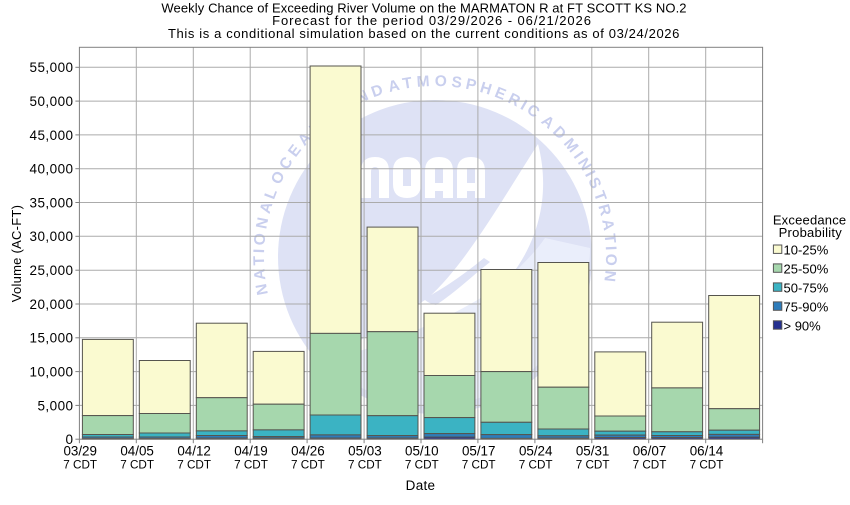  What do you see at coordinates (251, 450) in the screenshot?
I see `svg-text: 04/19` at bounding box center [251, 450].